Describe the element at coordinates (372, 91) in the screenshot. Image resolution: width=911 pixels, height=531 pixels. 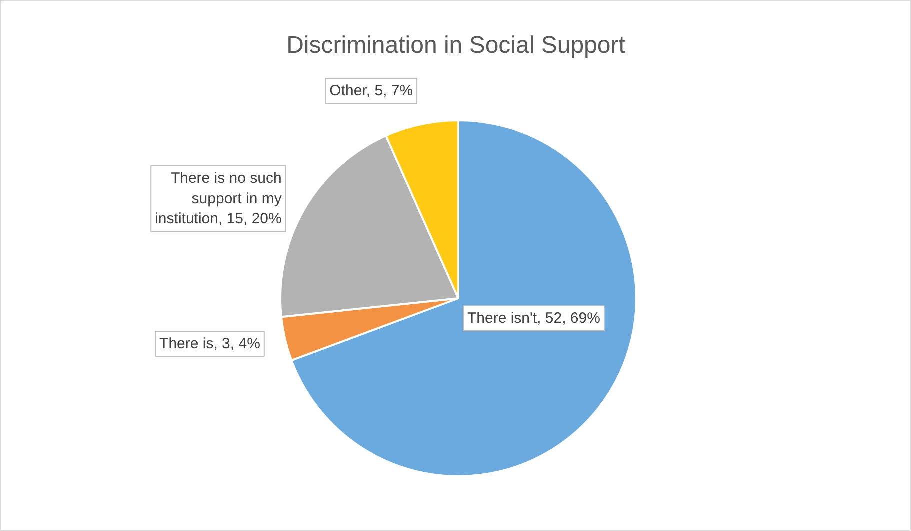
I see `slice-label: Other, 5, 7%` at that location.